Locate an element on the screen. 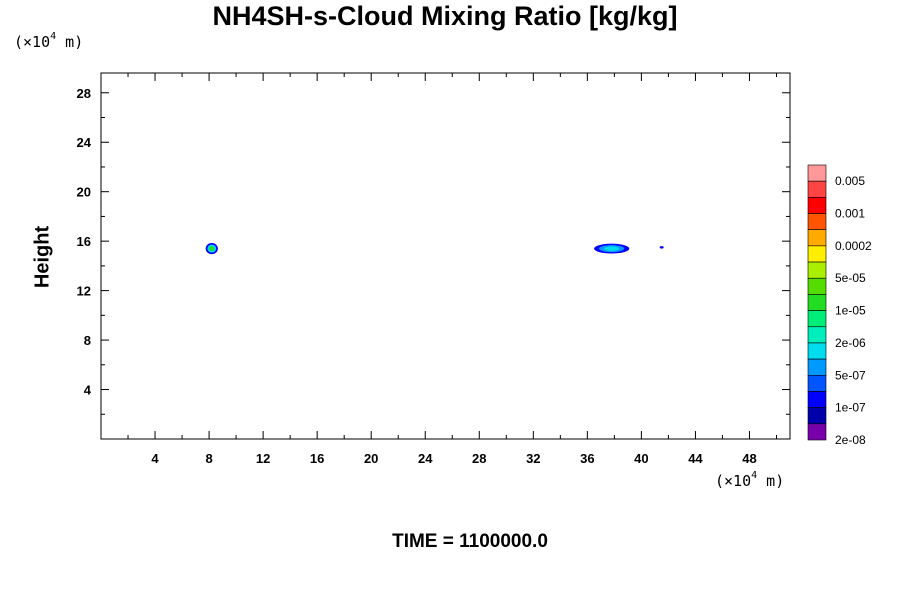 The image size is (900, 600). y-tick-label: 16 is located at coordinates (84, 241).